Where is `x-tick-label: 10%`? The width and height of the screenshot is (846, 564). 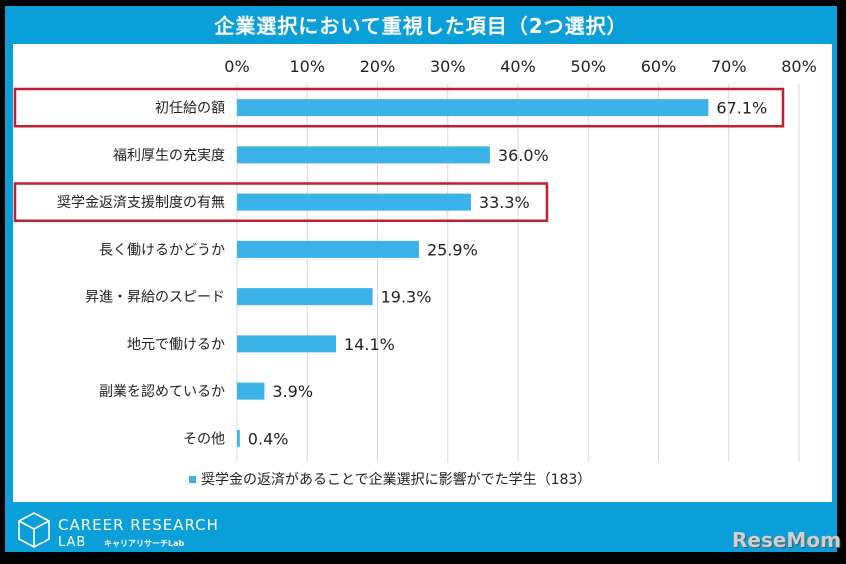 x-tick-label: 10% is located at coordinates (307, 66).